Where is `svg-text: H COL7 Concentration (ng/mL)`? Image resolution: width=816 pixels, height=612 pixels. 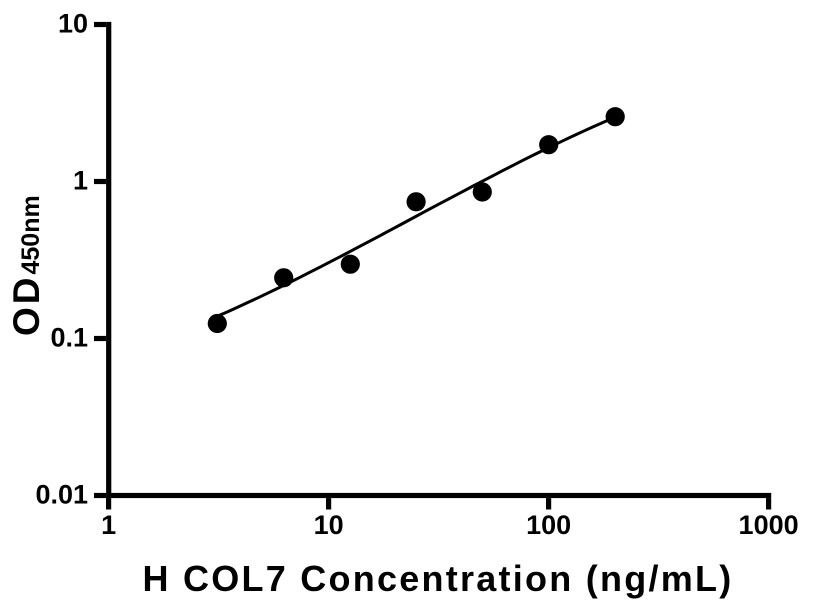 svg-text: H COL7 Concentration (ng/mL) is located at coordinates (438, 578).